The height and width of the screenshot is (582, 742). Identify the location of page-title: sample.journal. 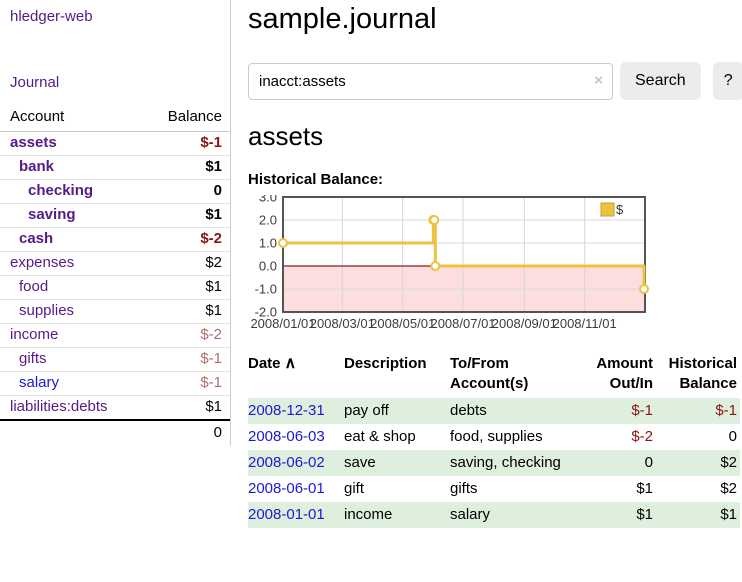
(342, 19).